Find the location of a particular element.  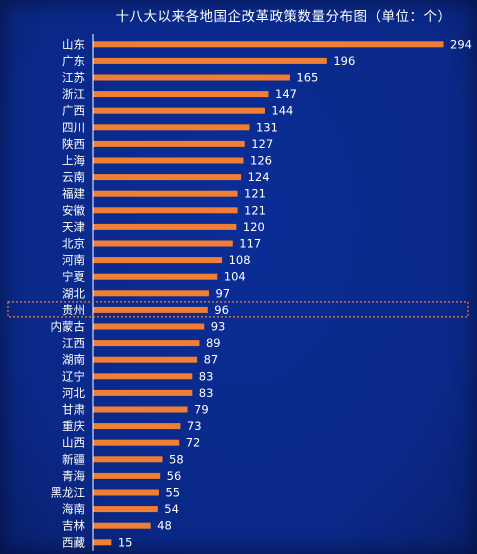

category-label: 广东 is located at coordinates (73, 61).